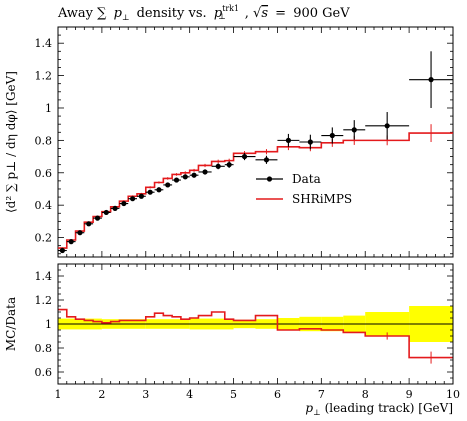 This screenshot has width=467, height=421. Describe the element at coordinates (453, 394) in the screenshot. I see `x-tick-label: 10` at that location.